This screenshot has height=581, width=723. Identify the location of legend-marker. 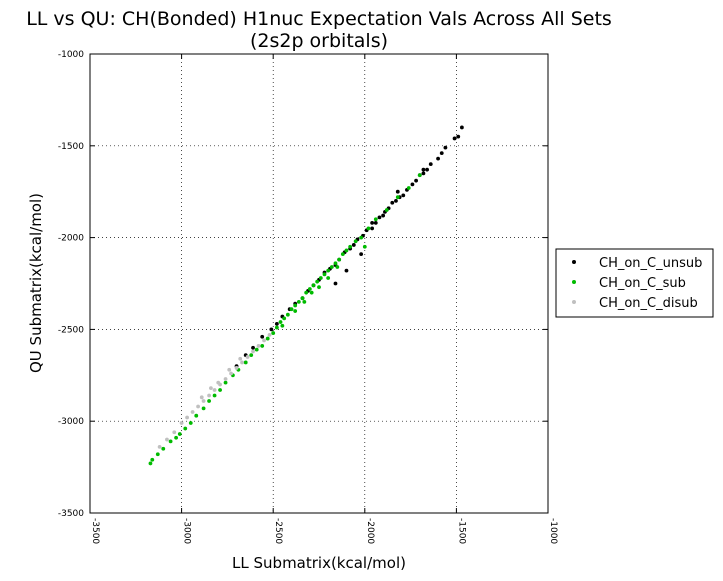
(574, 282).